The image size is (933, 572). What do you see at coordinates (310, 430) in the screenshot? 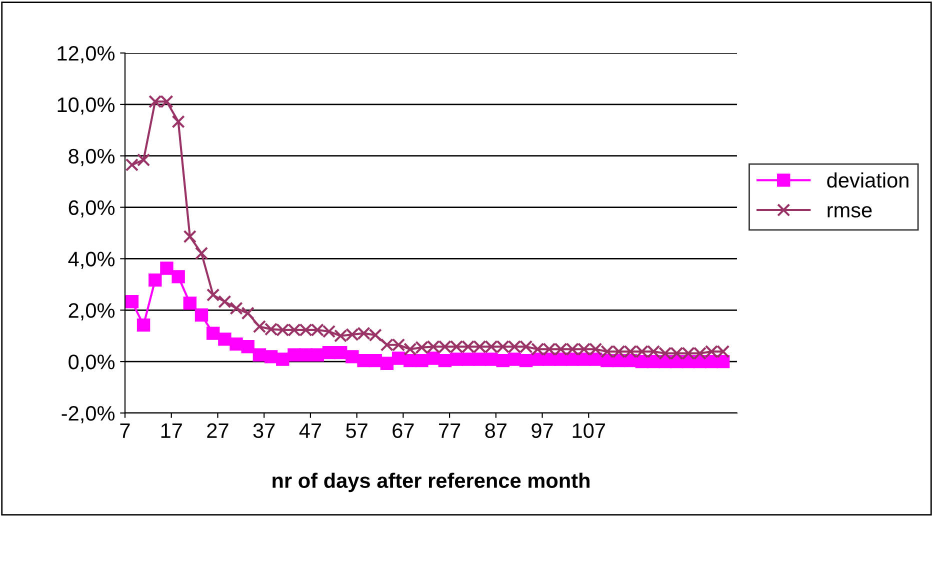
I see `x-tick-label: 47` at bounding box center [310, 430].